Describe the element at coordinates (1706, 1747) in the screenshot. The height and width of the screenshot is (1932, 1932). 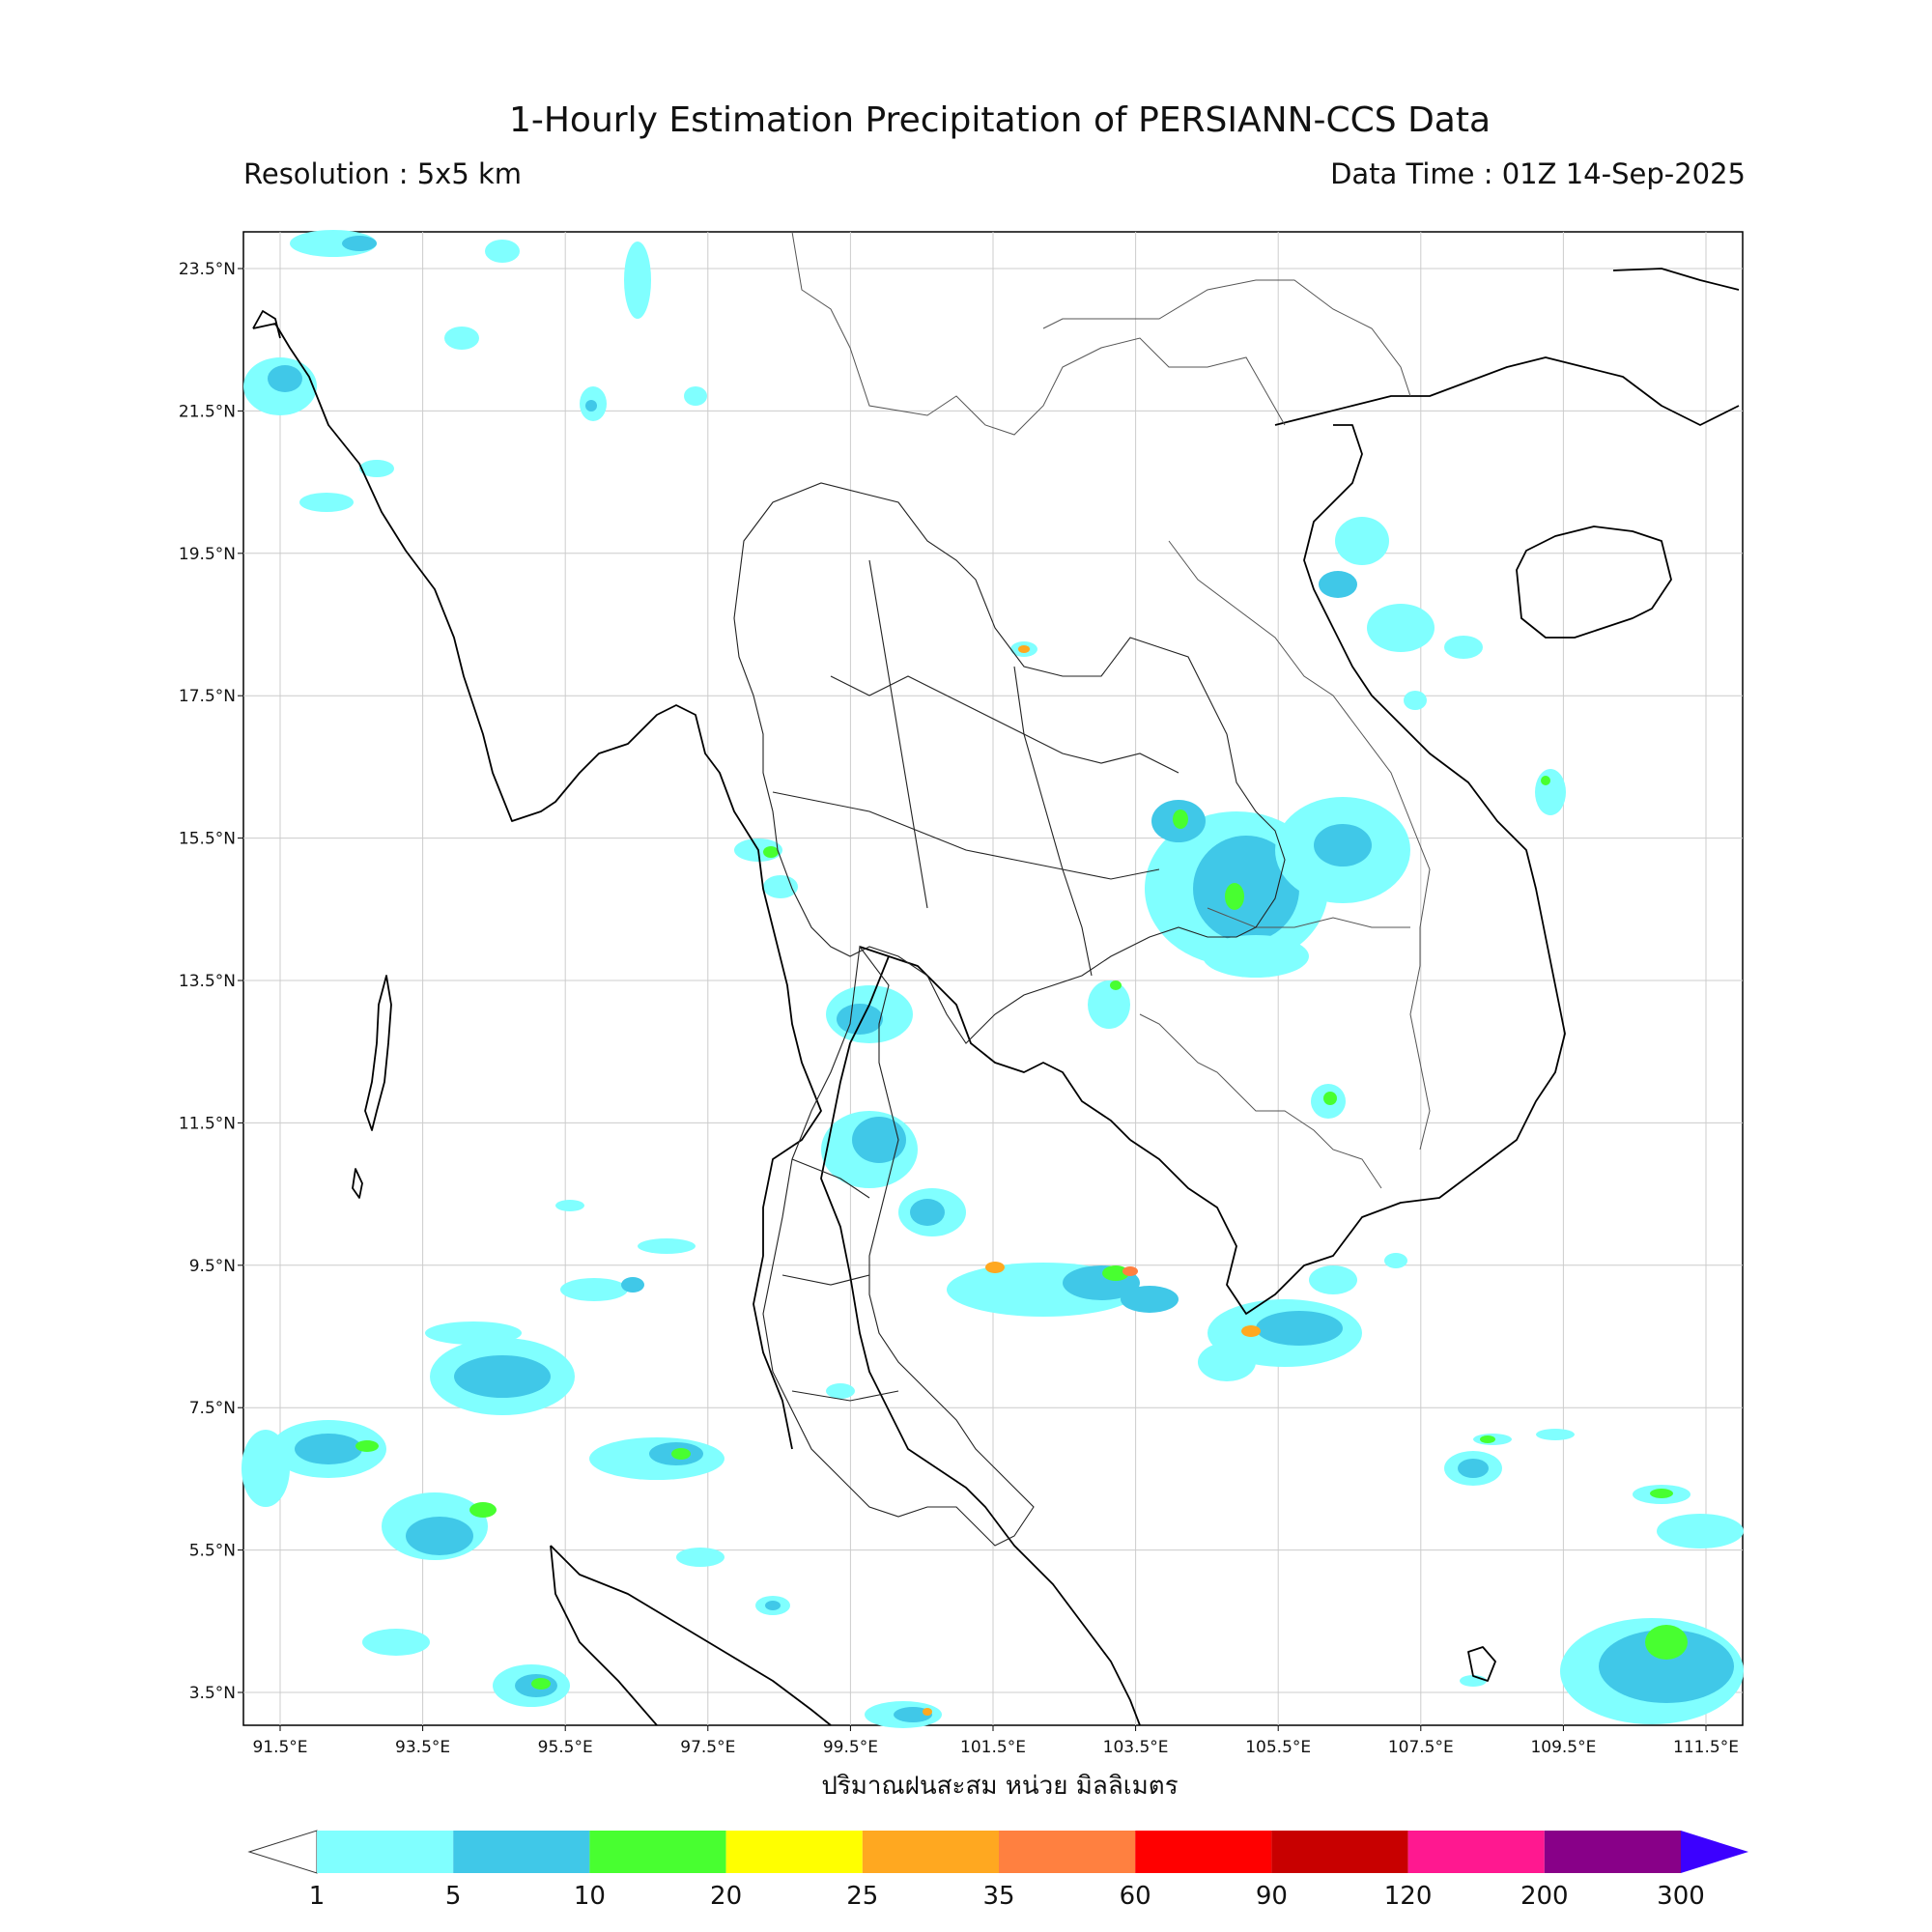
I see `lon-tick-label: 111.5°E` at that location.